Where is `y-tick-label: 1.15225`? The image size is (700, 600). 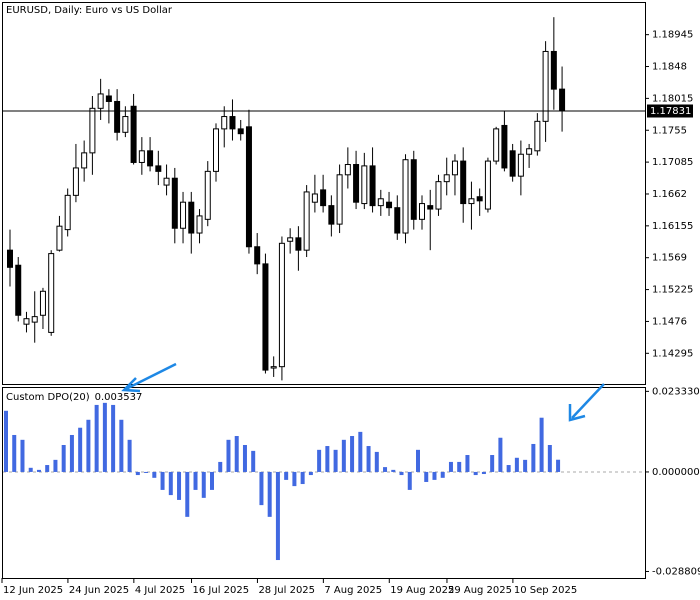
y-tick-label: 1.15225 is located at coordinates (672, 290).